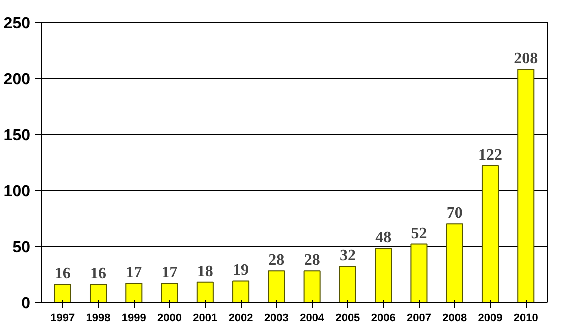 This screenshot has width=562, height=324. Describe the element at coordinates (348, 318) in the screenshot. I see `x-tick-label: 2005` at that location.